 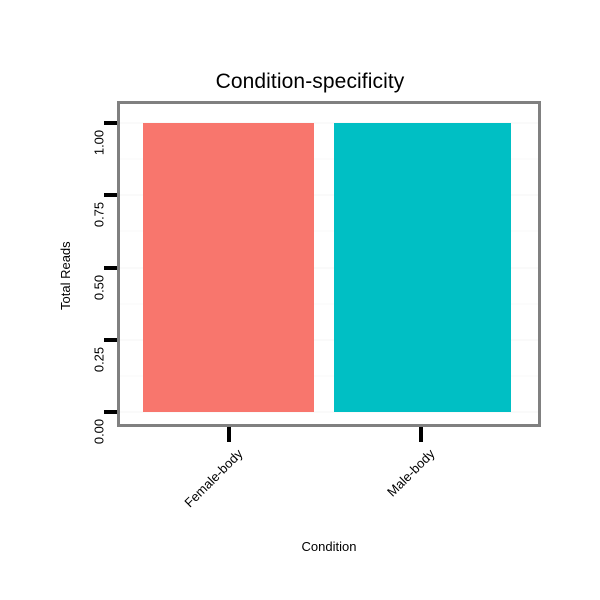 I want to click on chart-title: Condition-specificity, so click(x=310, y=81).